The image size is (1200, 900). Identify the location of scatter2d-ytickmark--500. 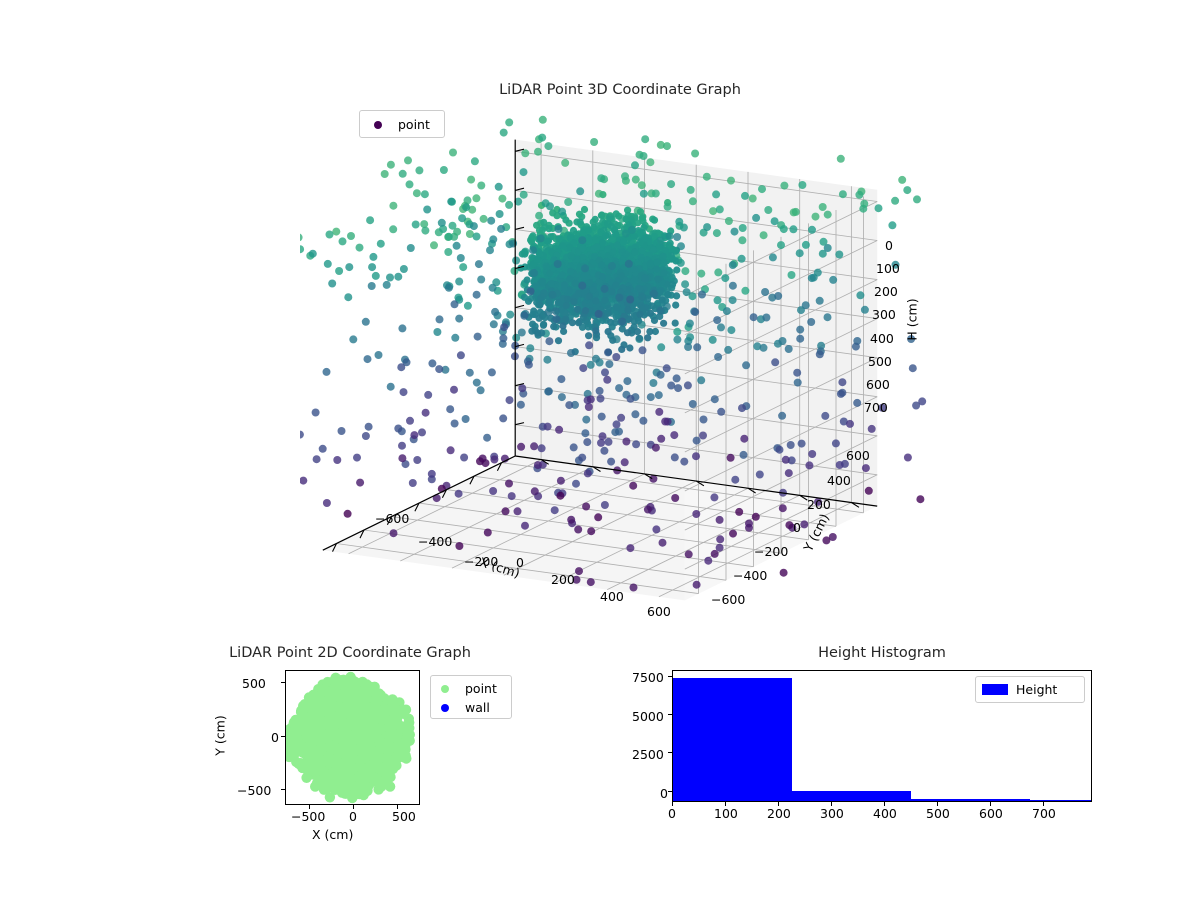
(283, 790).